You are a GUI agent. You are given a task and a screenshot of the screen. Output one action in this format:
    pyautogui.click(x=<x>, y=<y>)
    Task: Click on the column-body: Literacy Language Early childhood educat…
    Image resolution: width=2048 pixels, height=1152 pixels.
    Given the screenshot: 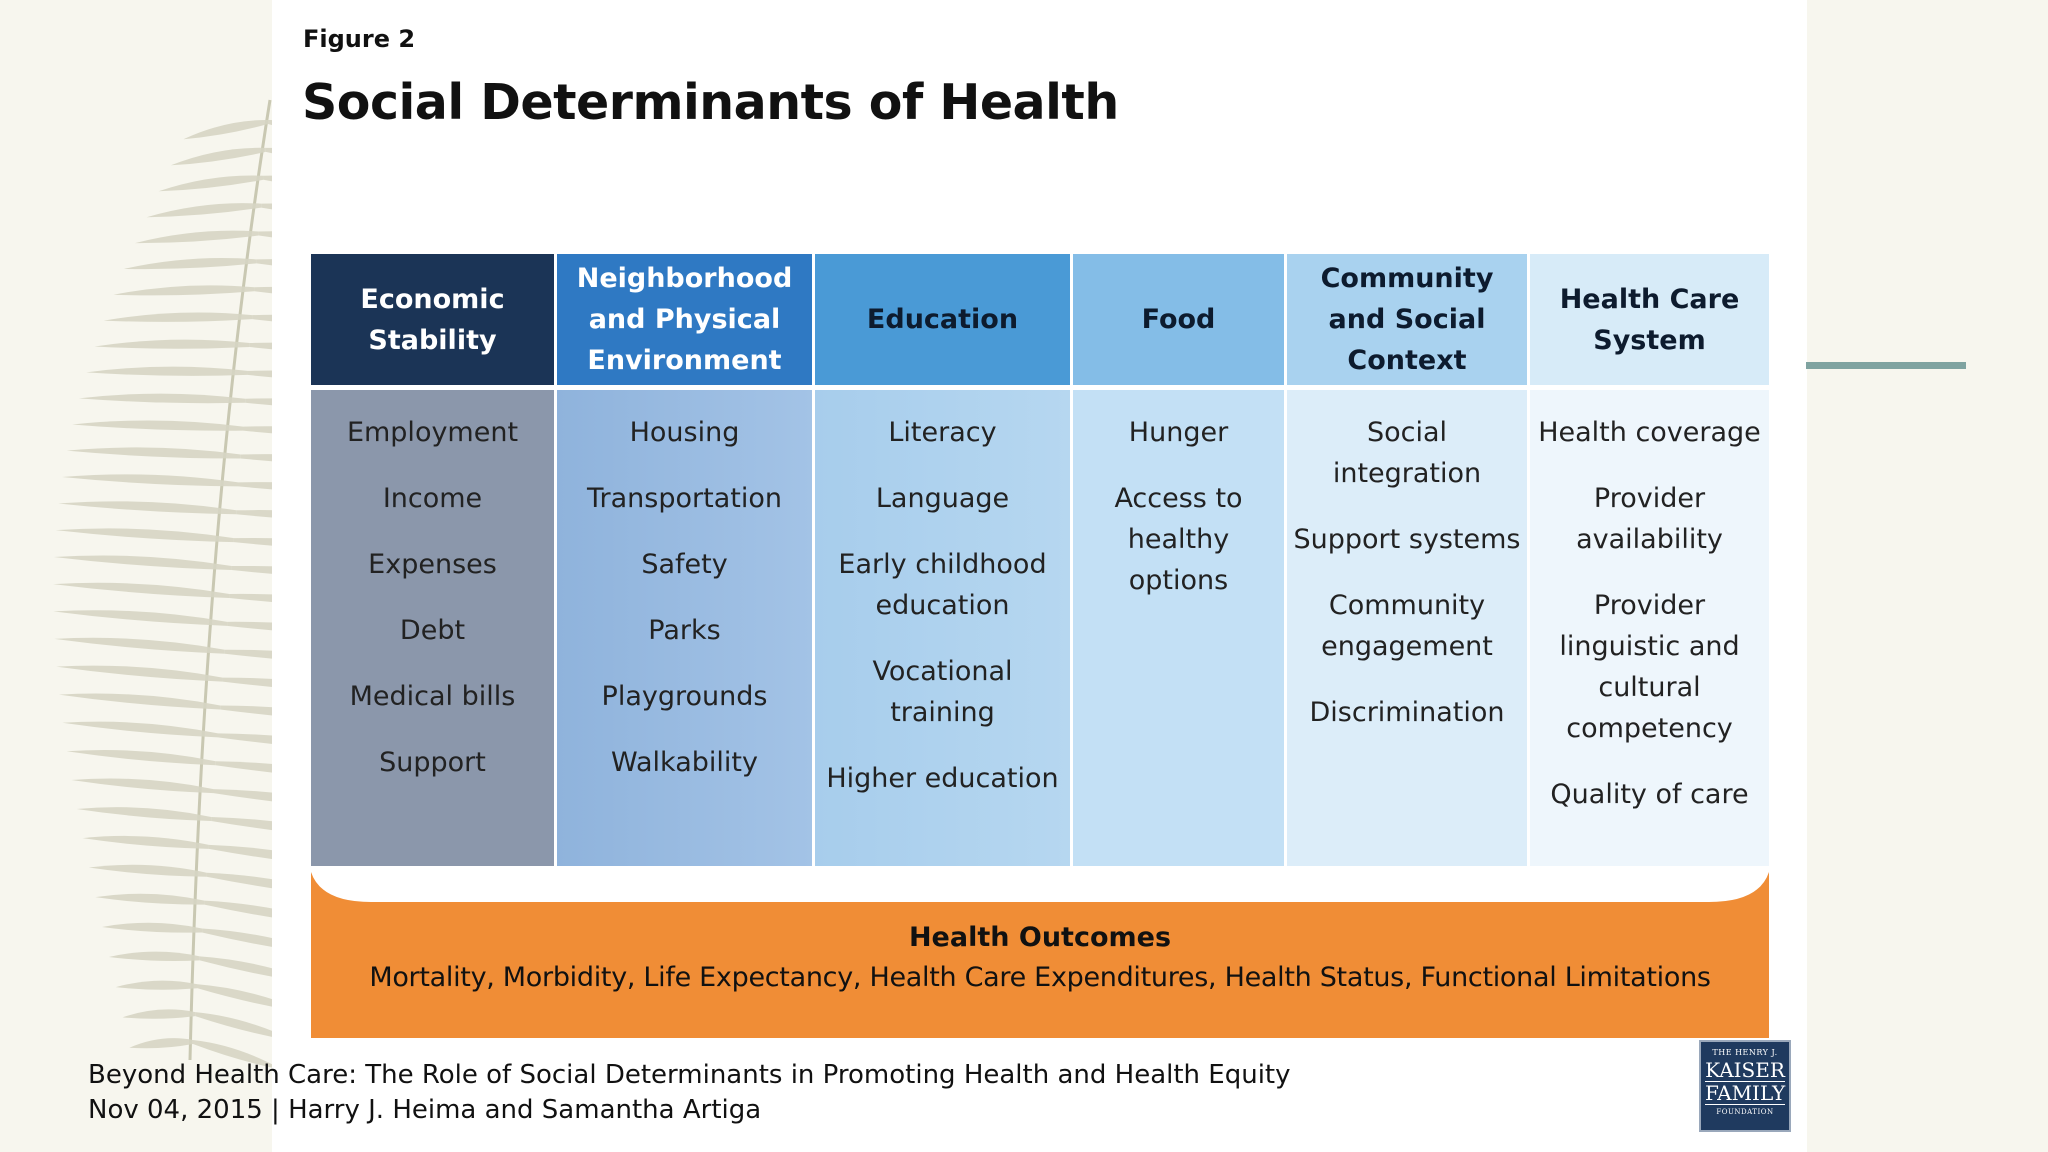 What is the action you would take?
    pyautogui.click(x=942, y=628)
    